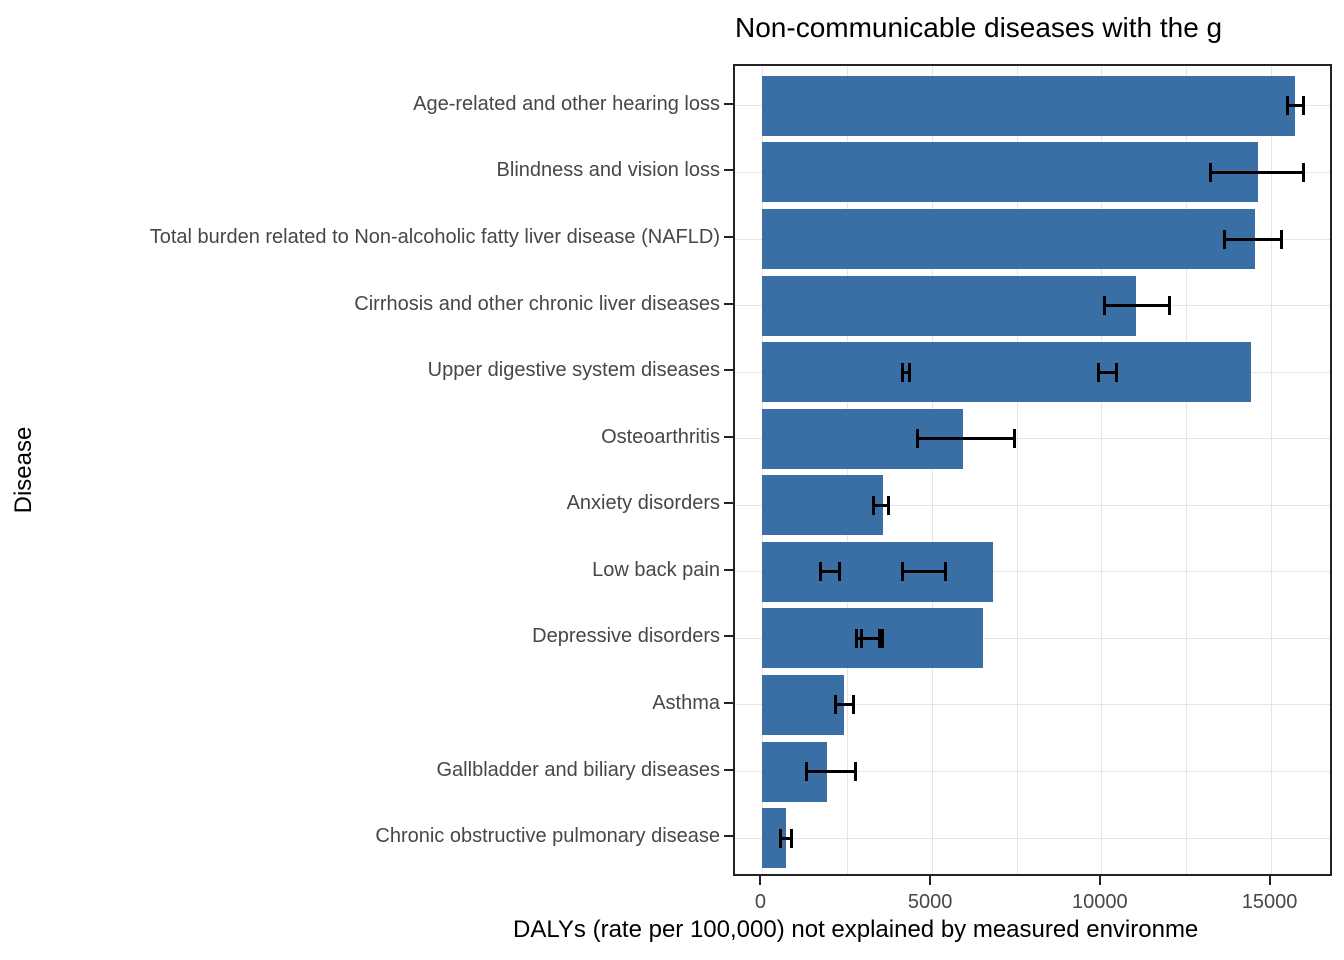  What do you see at coordinates (547, 836) in the screenshot?
I see `y-axis-tick-label: Chronic obstructive pulmonary disease` at bounding box center [547, 836].